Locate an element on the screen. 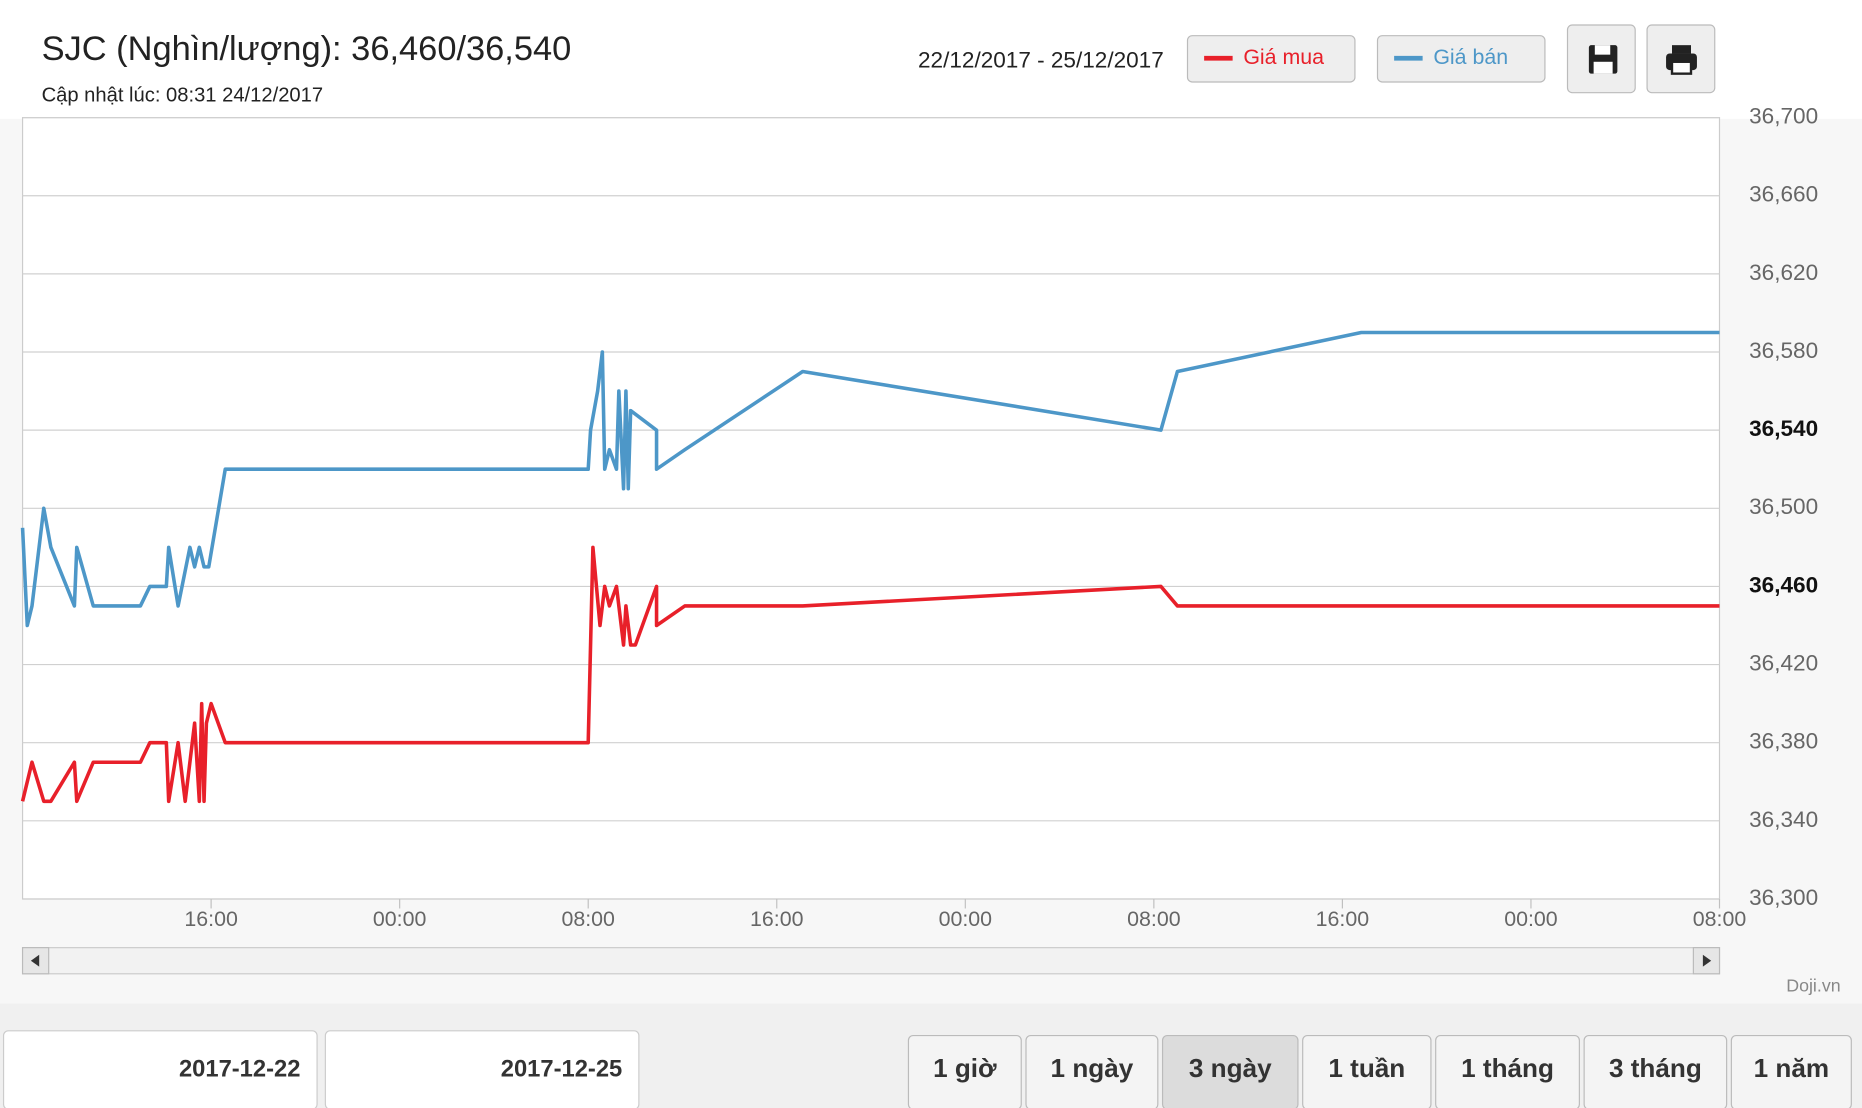  y-tick-label: 36,660 is located at coordinates (1783, 194).